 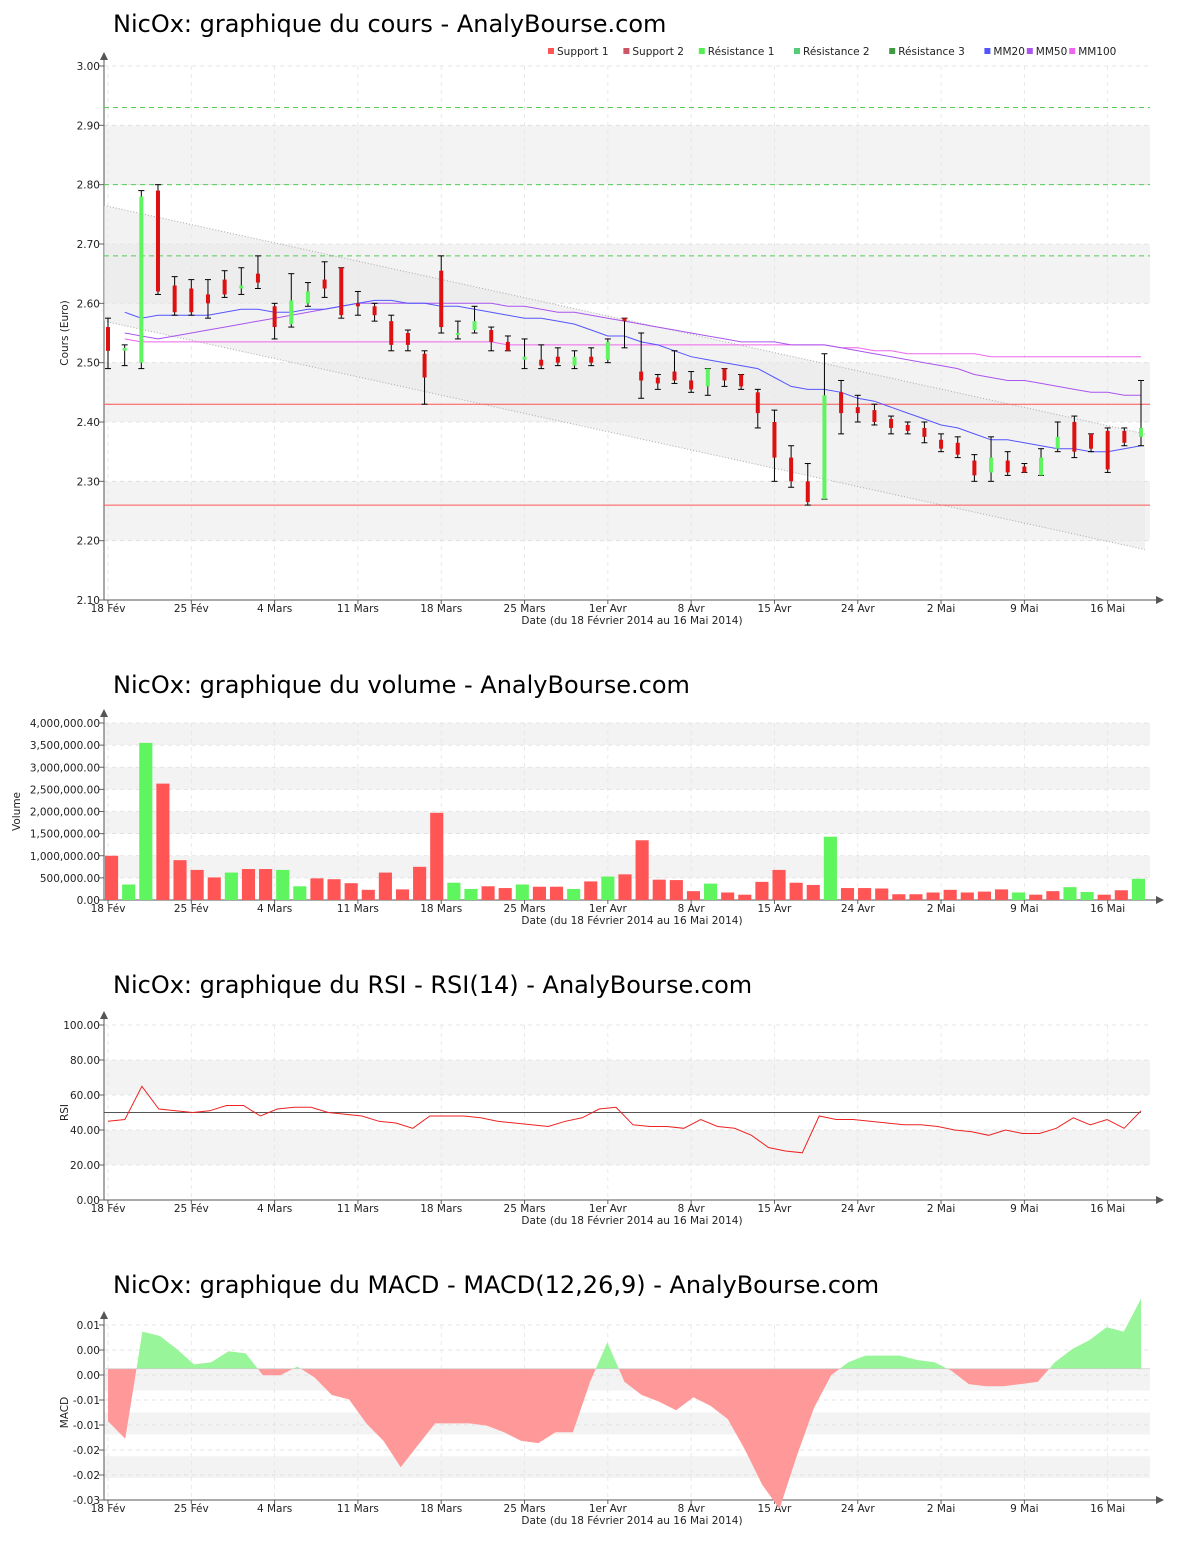 I want to click on volume-xtick-label: 11 Mars, so click(x=358, y=909).